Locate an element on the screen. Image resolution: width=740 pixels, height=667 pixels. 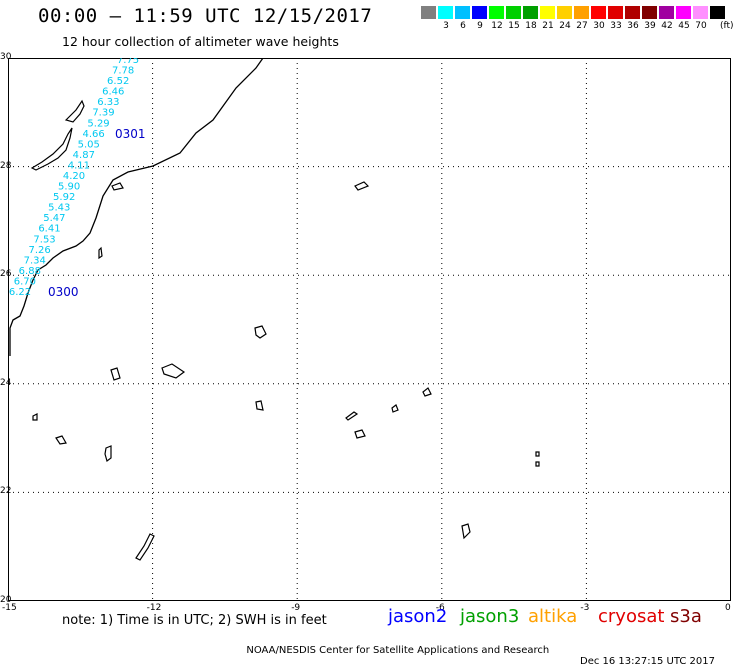
wave-height-label: 4.87 is located at coordinates (84, 155).